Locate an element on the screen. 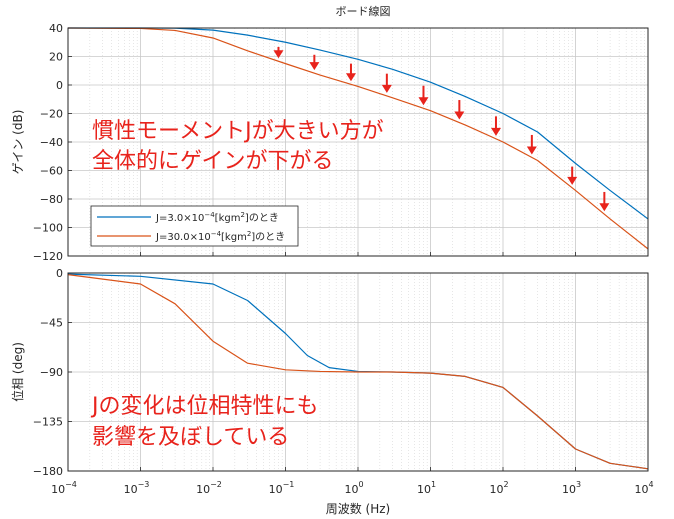  y-tick-label: −120 is located at coordinates (48, 256).